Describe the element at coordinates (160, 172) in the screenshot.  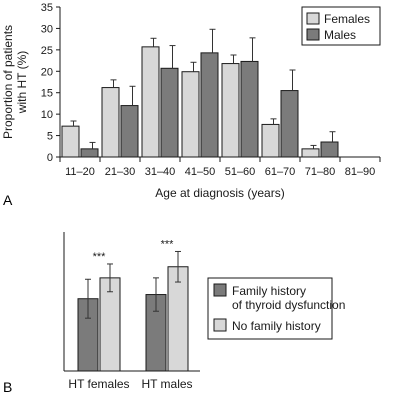
I see `x-tick-label-2: 31–40` at that location.